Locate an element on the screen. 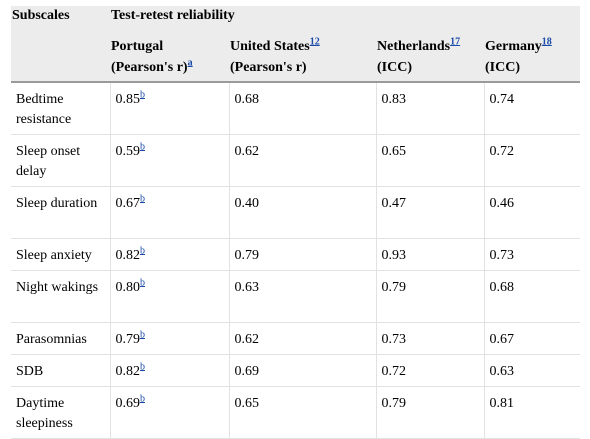 This screenshot has height=439, width=590. header-group-title: Test-retest reliability is located at coordinates (345, 19).